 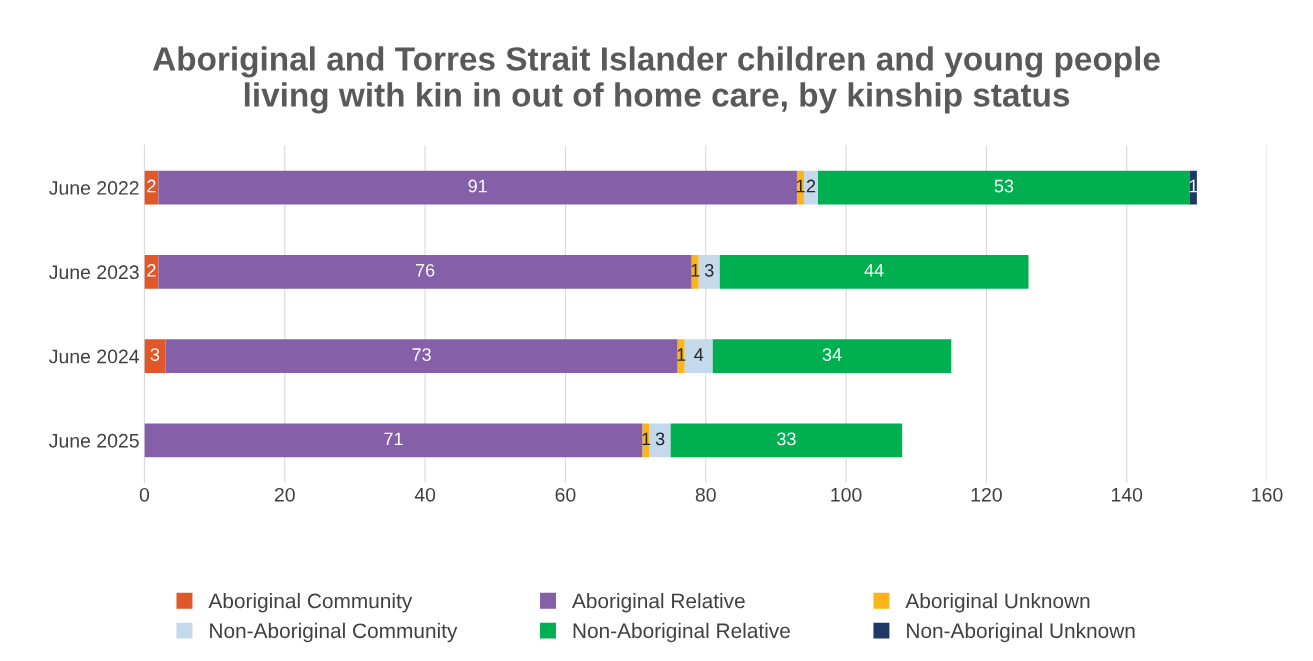 What do you see at coordinates (1021, 632) in the screenshot?
I see `legend-label: Non-Aboriginal Unknown` at bounding box center [1021, 632].